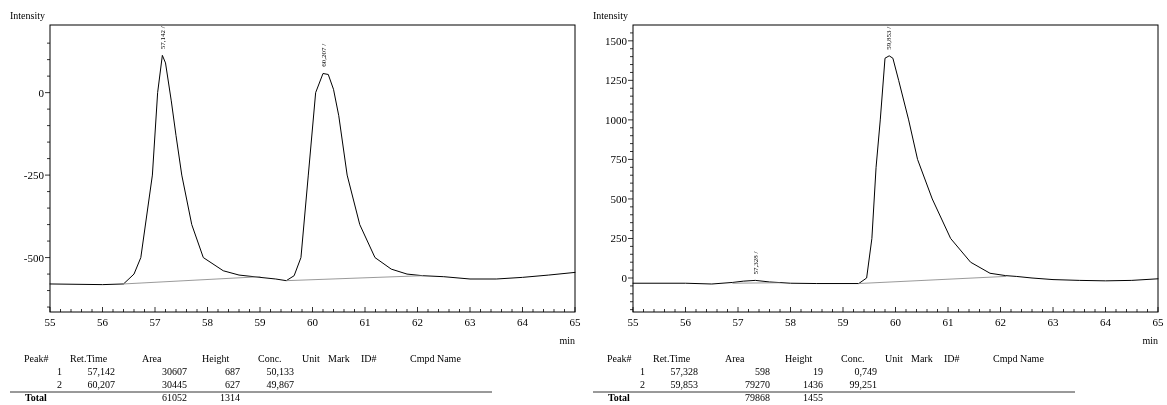 Image resolution: width=1167 pixels, height=405 pixels. What do you see at coordinates (280, 371) in the screenshot?
I see `text: 50,133` at bounding box center [280, 371].